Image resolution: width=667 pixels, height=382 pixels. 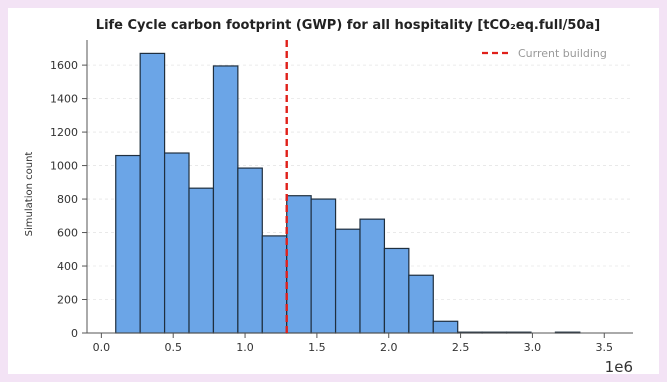 I want to click on y-tick-label: 400, so click(x=67, y=266).